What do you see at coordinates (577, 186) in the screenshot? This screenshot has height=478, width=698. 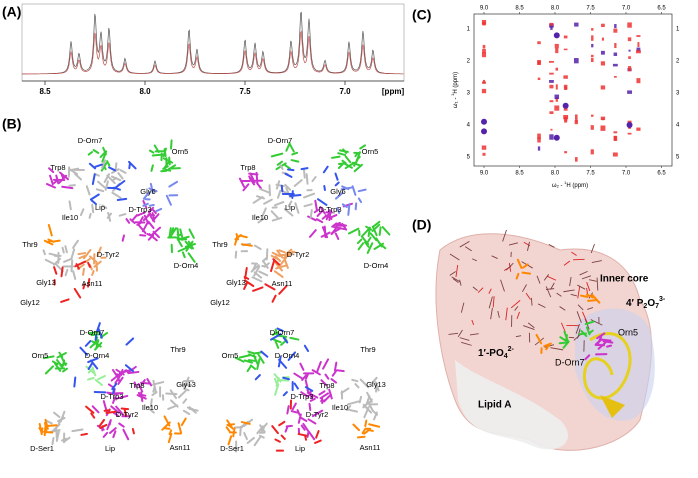 I see `label-part: H (ppm)` at bounding box center [577, 186].